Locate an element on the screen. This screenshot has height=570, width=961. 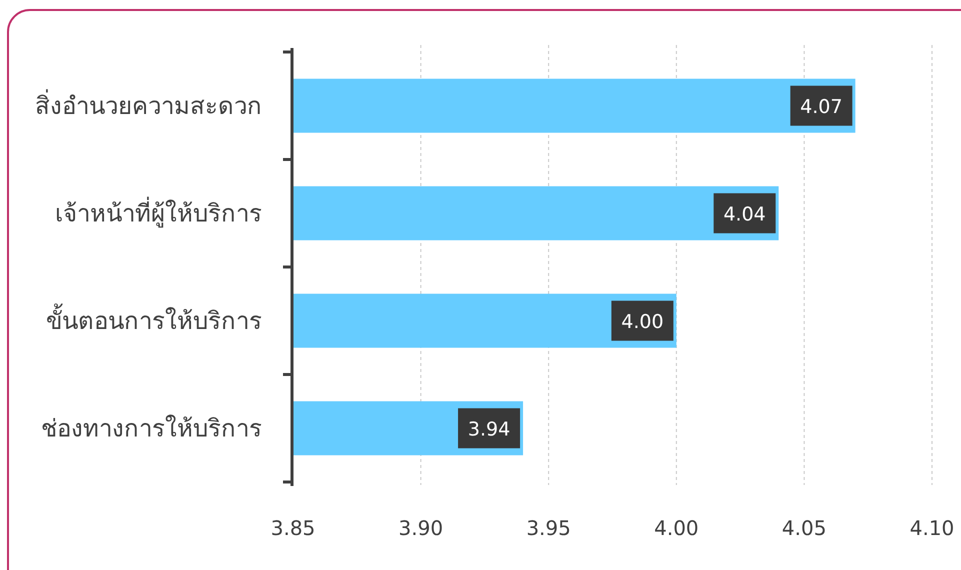
label: 4.04 is located at coordinates (745, 213).